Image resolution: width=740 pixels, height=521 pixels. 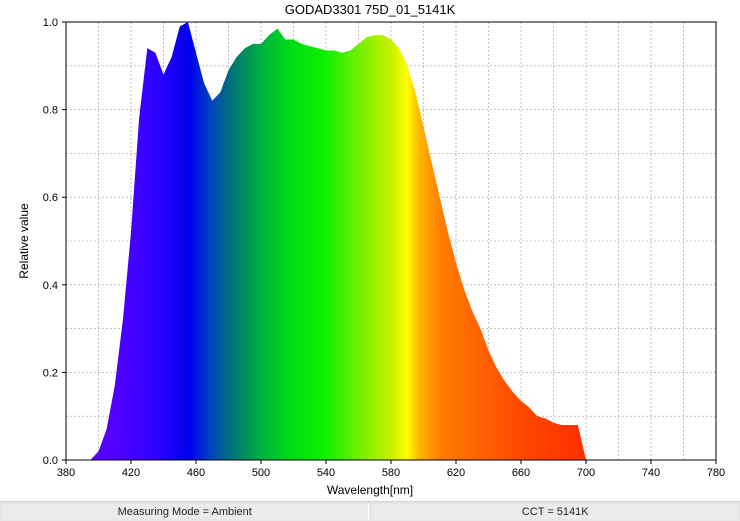 What do you see at coordinates (370, 490) in the screenshot?
I see `x-axis-label: Wavelength[nm]` at bounding box center [370, 490].